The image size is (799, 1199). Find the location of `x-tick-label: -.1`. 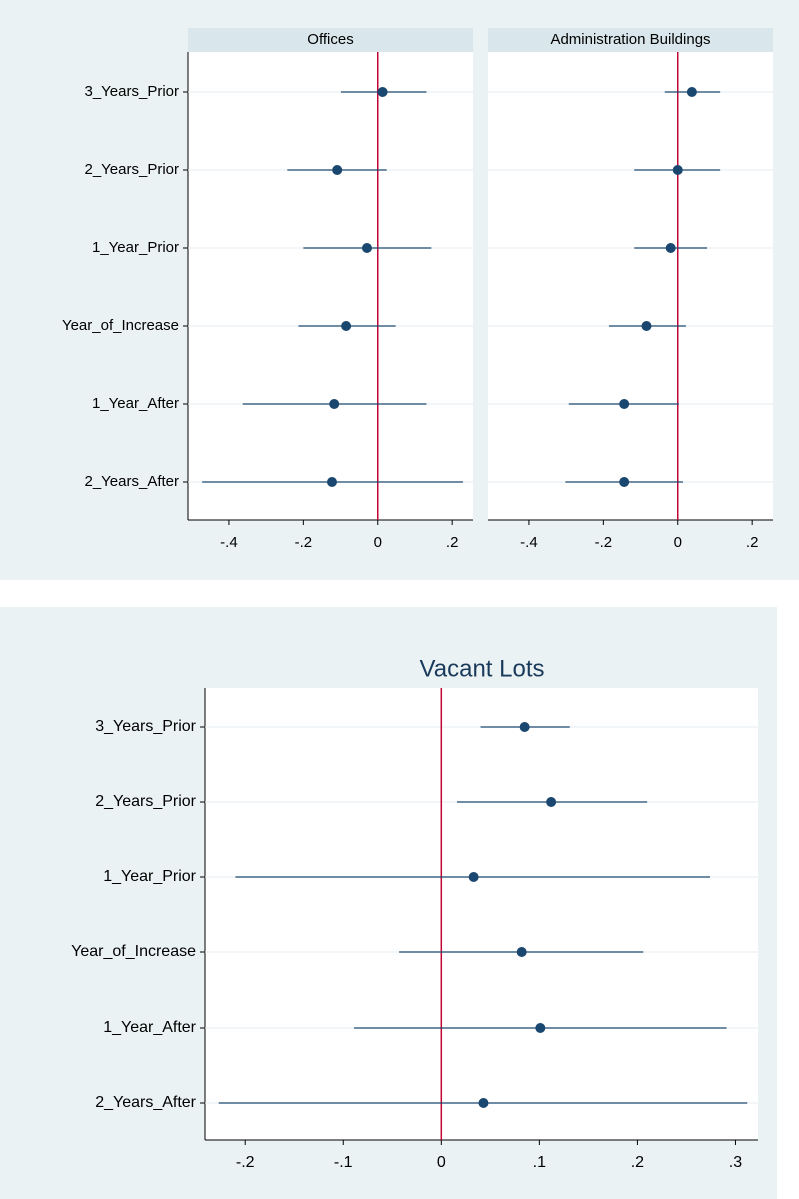

x-tick-label: -.1 is located at coordinates (343, 1162).